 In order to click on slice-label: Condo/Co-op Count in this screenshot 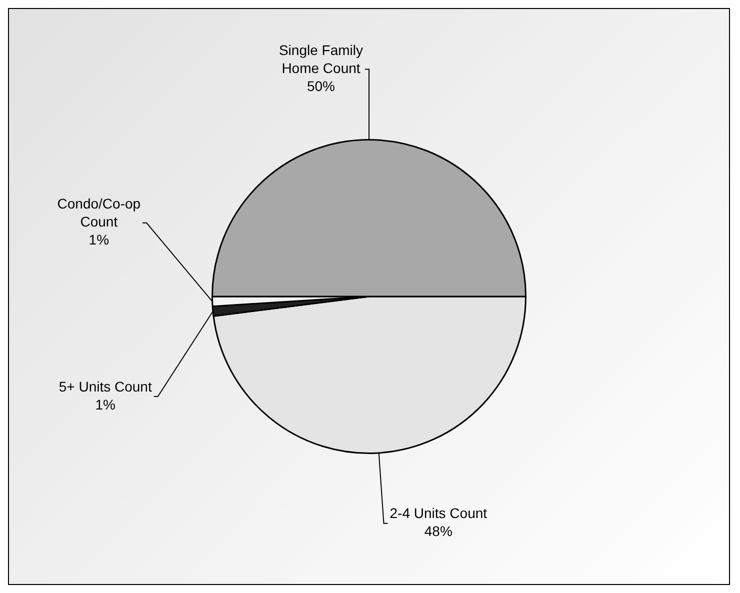, I will do `click(99, 213)`.